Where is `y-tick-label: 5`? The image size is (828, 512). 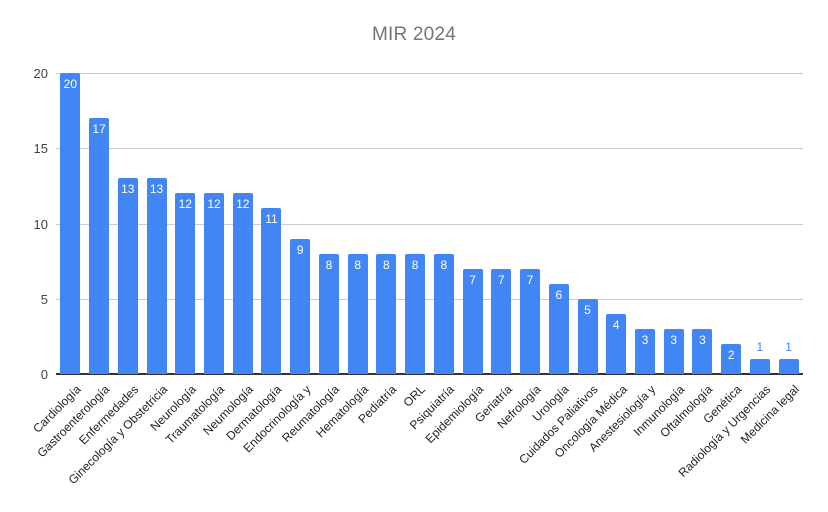
y-tick-label: 5 is located at coordinates (44, 299).